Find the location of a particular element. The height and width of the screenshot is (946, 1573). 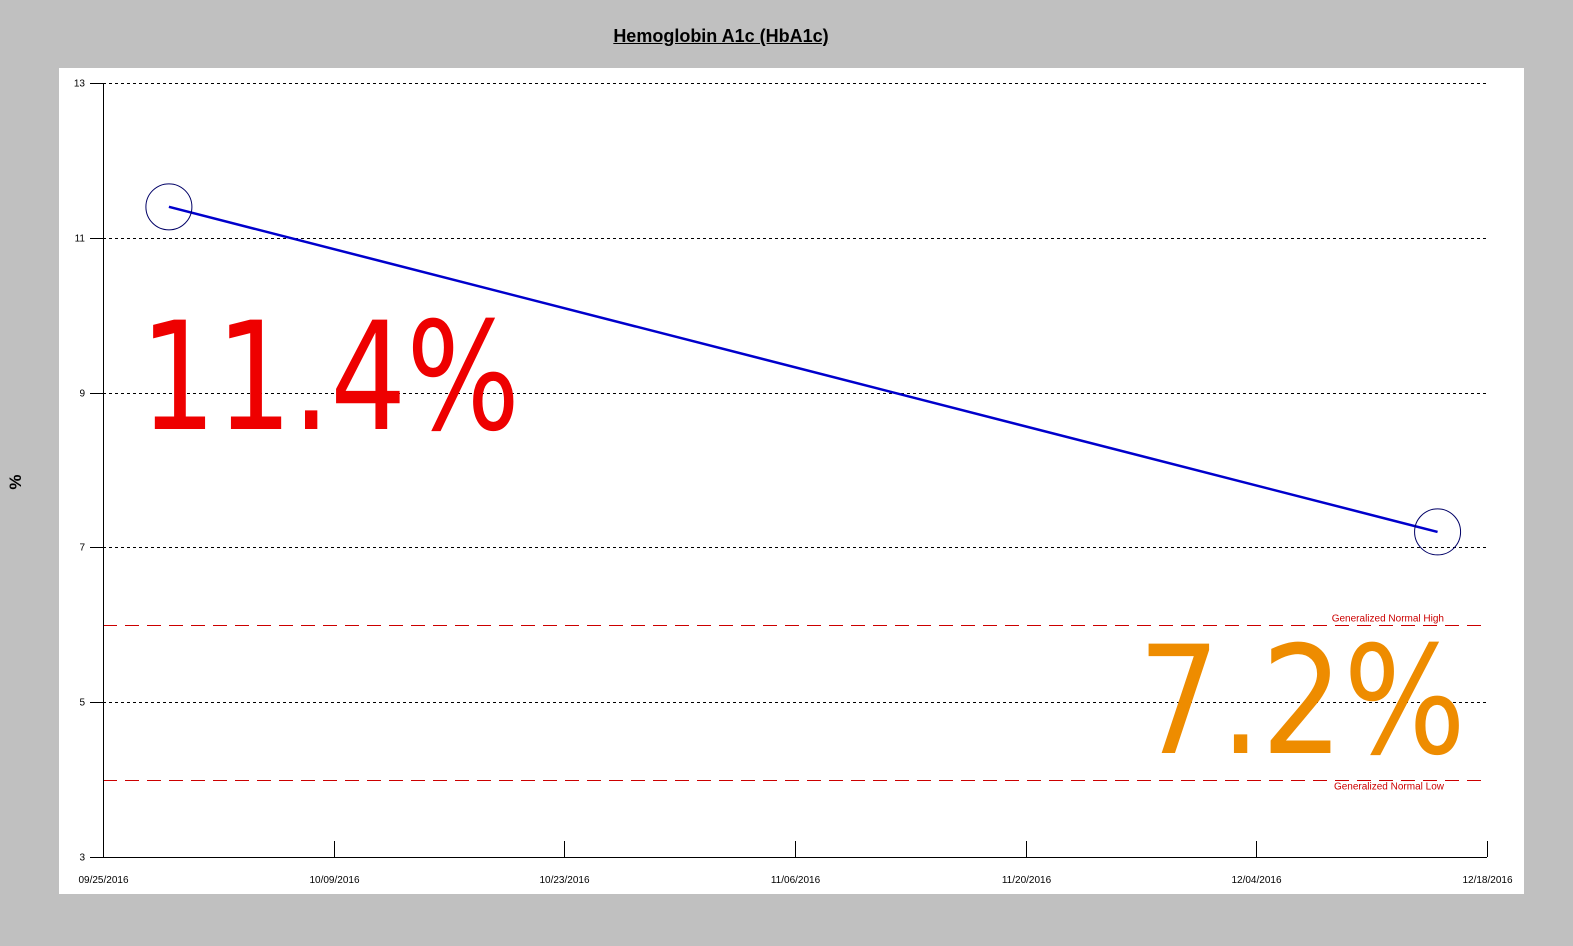

x-tick-label-4: 11/20/2016 is located at coordinates (1027, 880).